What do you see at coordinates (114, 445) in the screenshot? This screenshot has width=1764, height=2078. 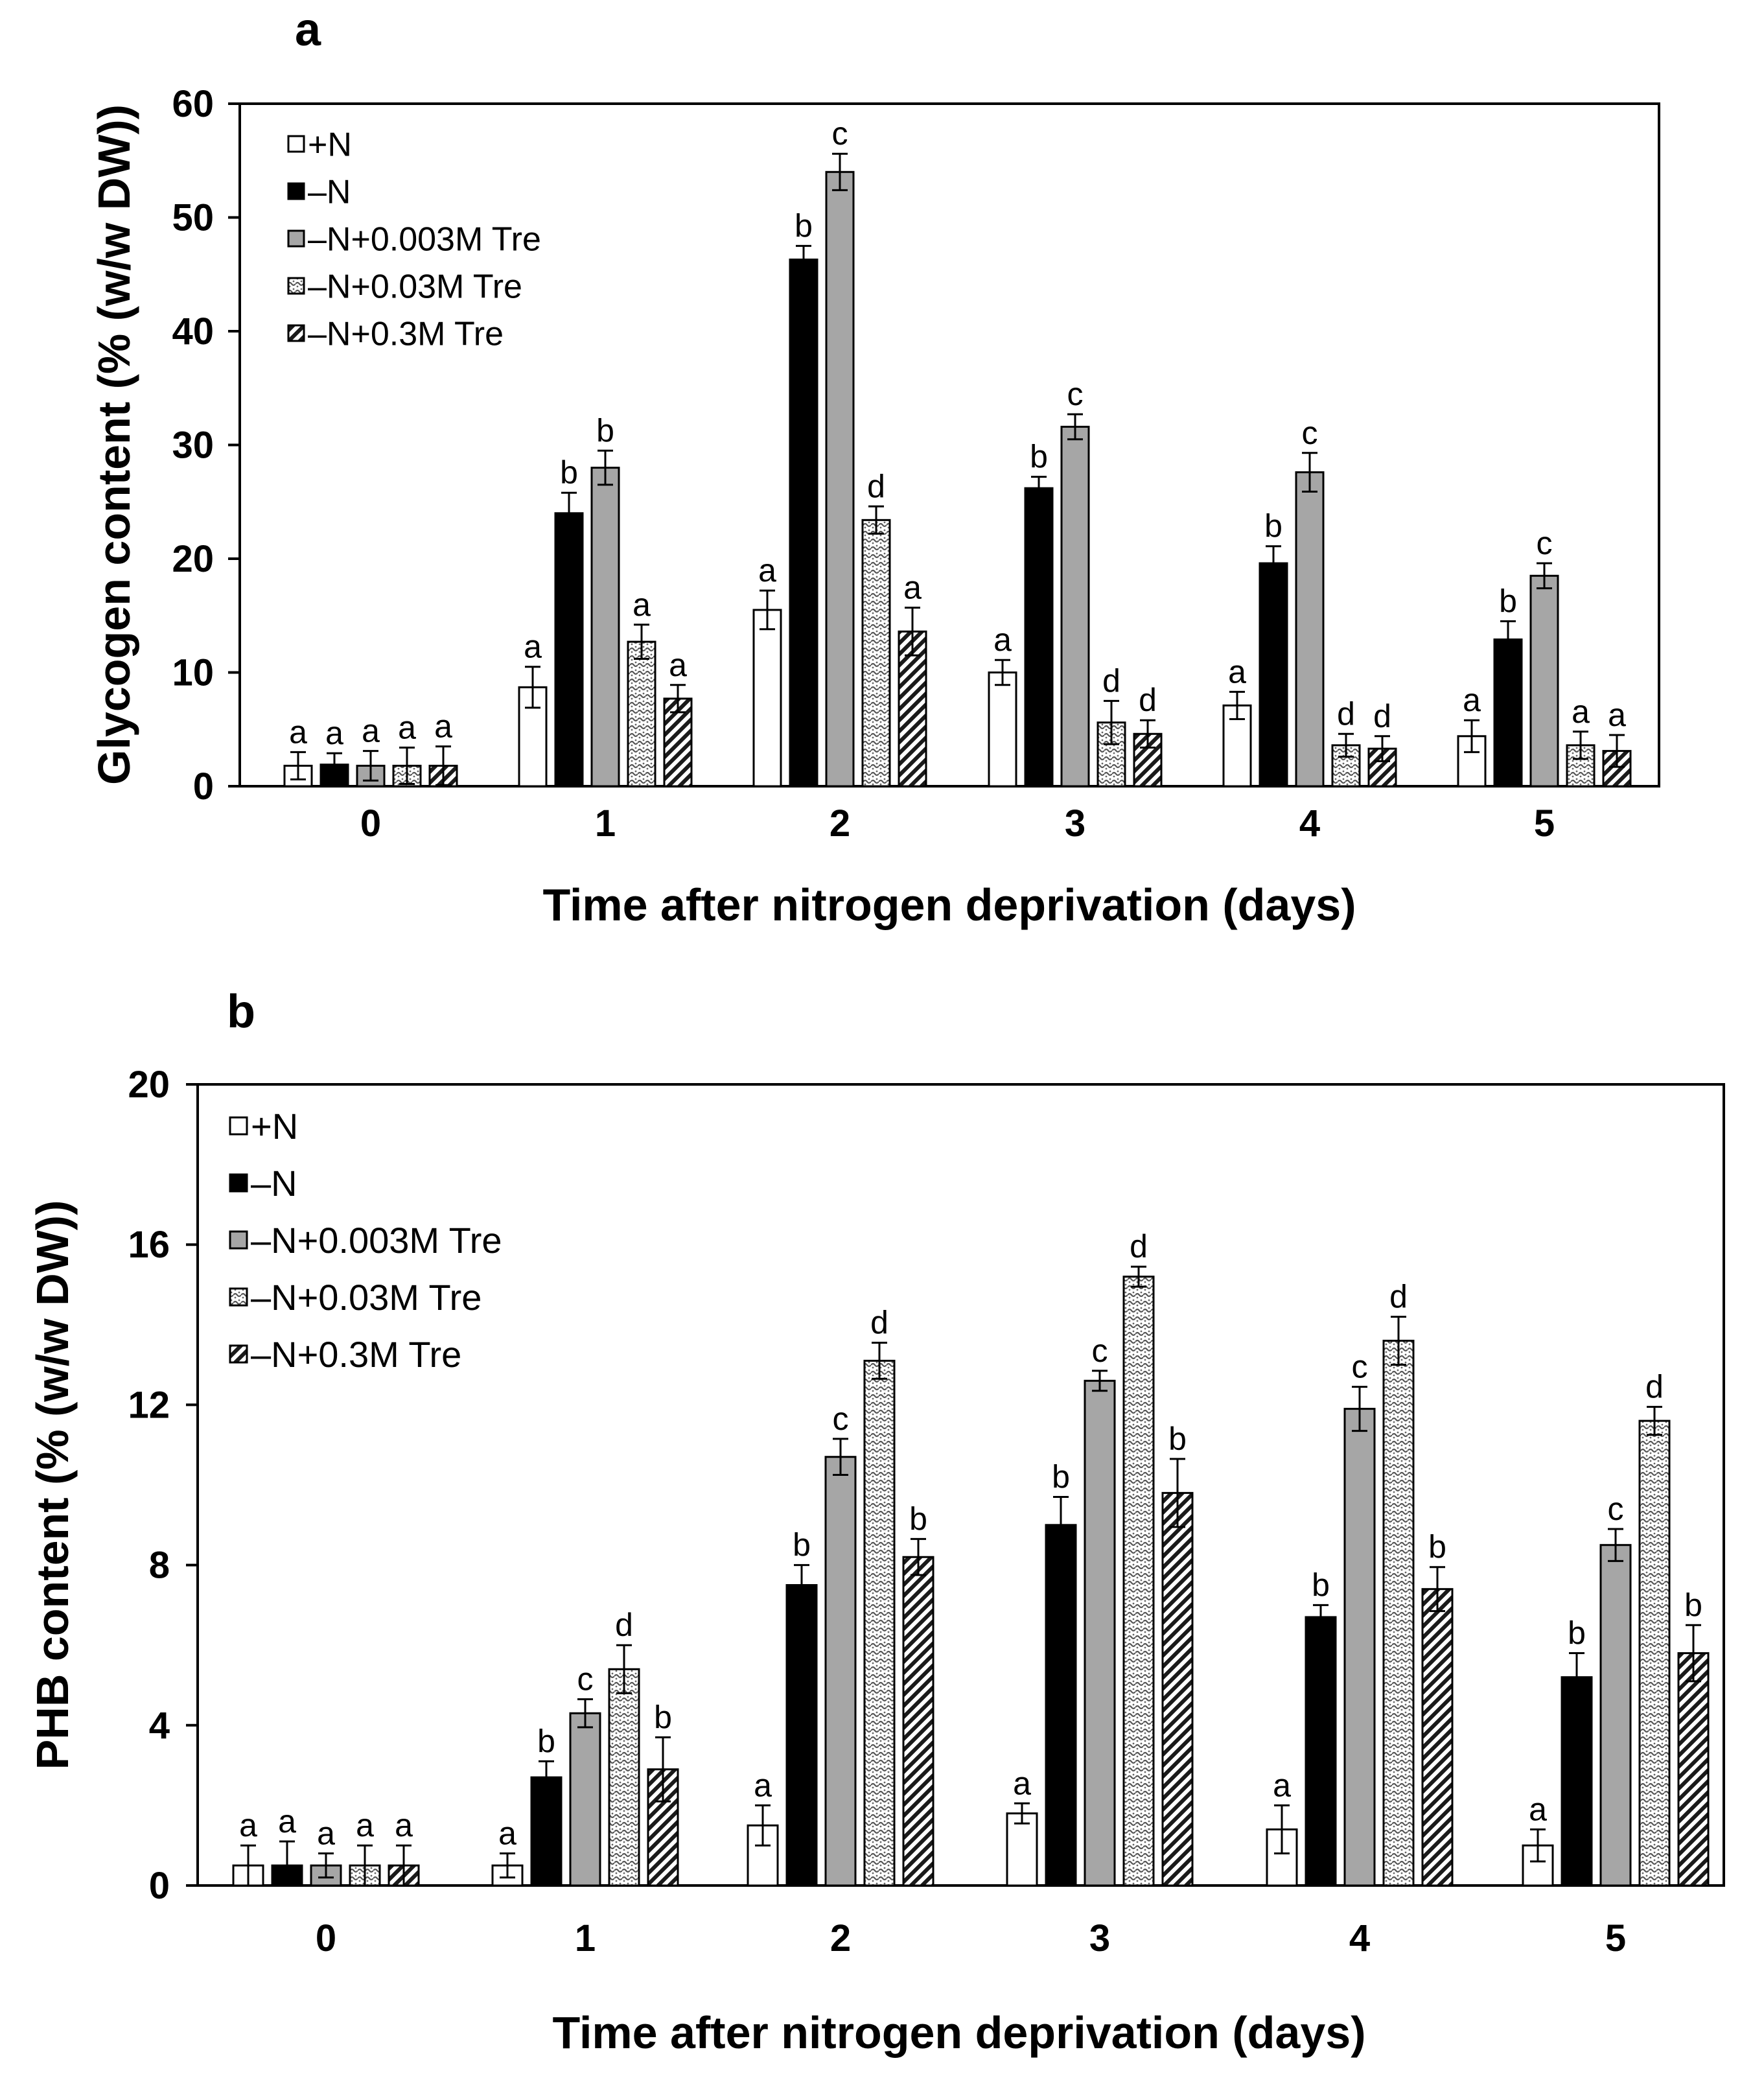 I see `y-axis-title-a: Glycogen content (% (w/w DW))` at bounding box center [114, 445].